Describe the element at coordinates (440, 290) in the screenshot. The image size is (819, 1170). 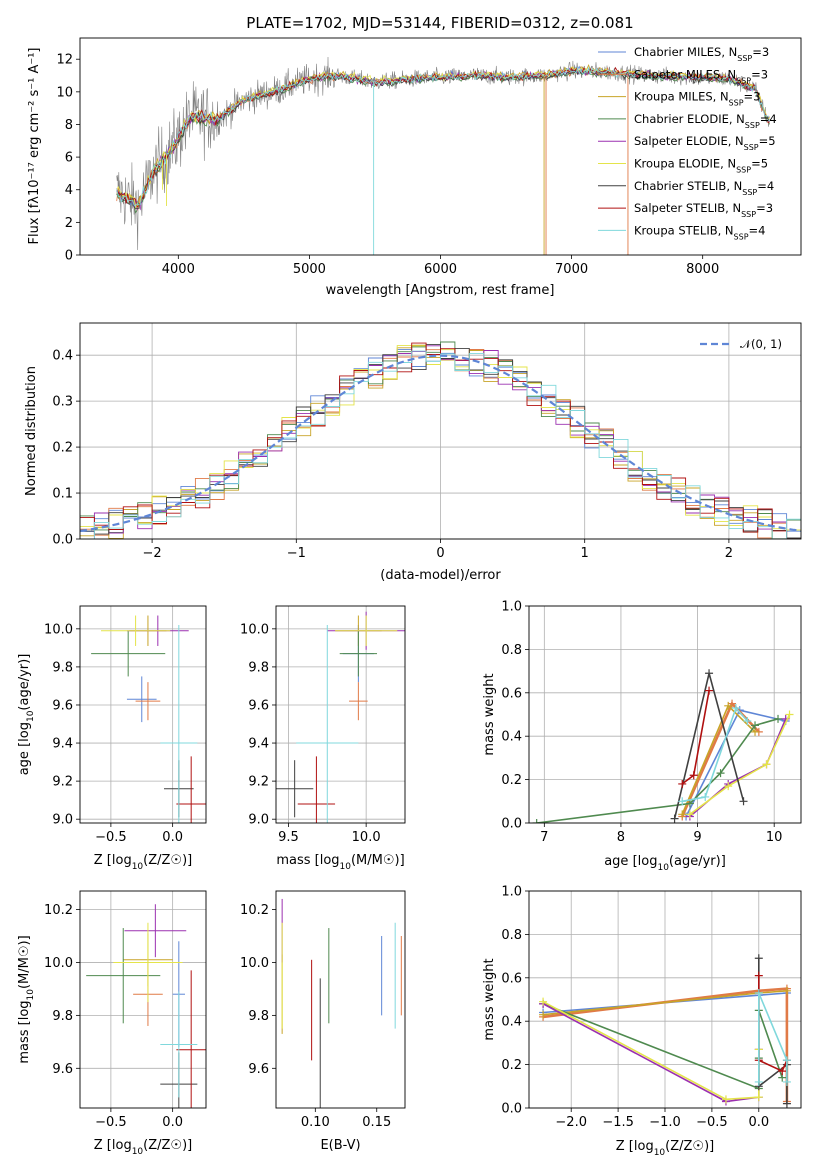
I see `x-axis-label: wavelength [Angstrom, rest frame]` at that location.